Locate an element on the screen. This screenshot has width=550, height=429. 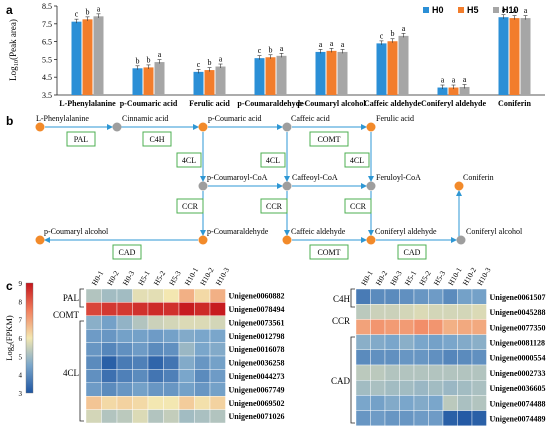
category-label: Caffeic aldehyde is located at coordinates (393, 103).